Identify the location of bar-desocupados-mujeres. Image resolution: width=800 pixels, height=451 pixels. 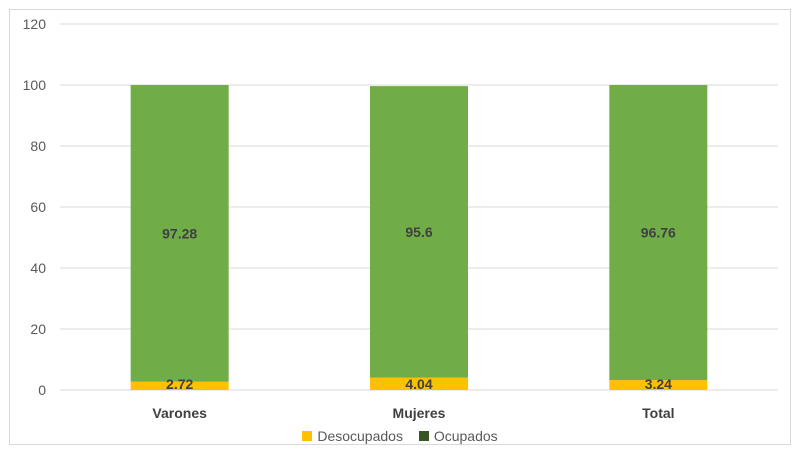
(419, 383).